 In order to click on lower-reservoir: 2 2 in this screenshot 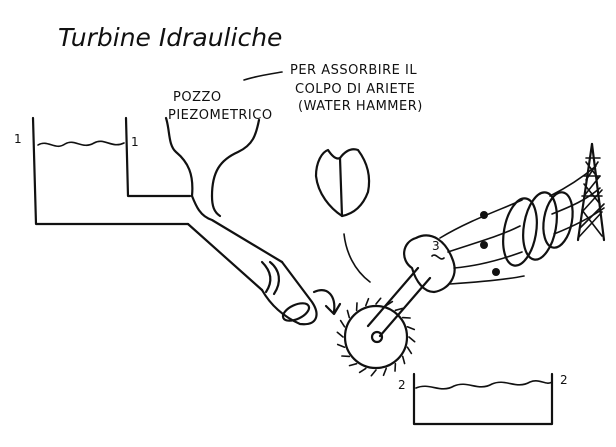, I will do `click(483, 399)`.